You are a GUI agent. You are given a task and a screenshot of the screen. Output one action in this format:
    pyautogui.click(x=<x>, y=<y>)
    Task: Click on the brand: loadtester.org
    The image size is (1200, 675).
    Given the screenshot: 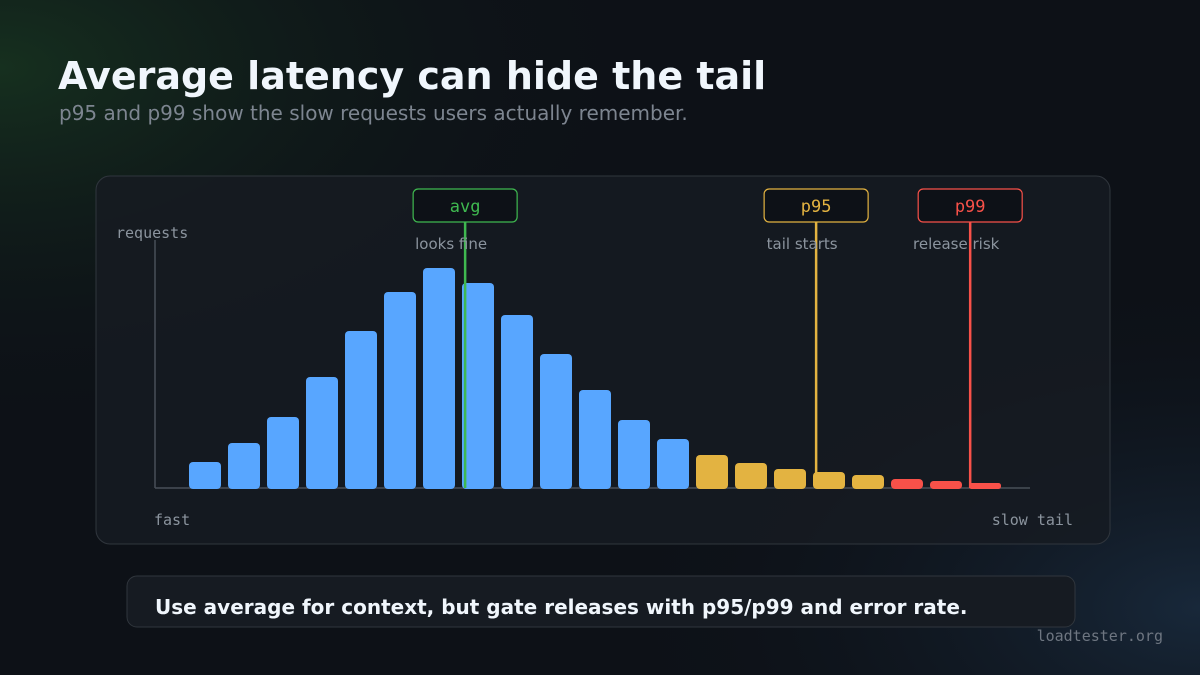 What is the action you would take?
    pyautogui.click(x=1100, y=636)
    